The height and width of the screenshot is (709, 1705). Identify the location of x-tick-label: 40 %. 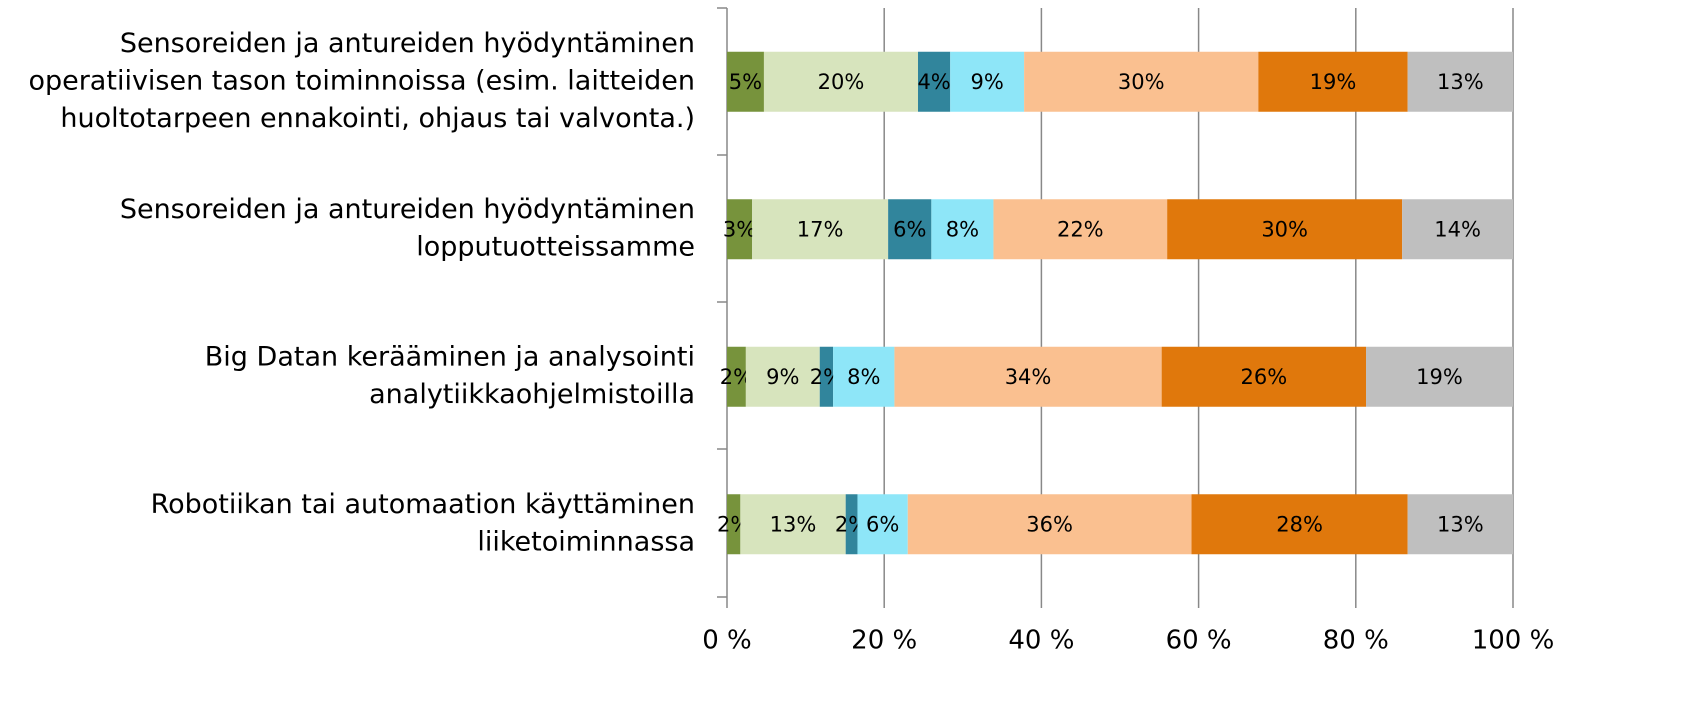
(1041, 641).